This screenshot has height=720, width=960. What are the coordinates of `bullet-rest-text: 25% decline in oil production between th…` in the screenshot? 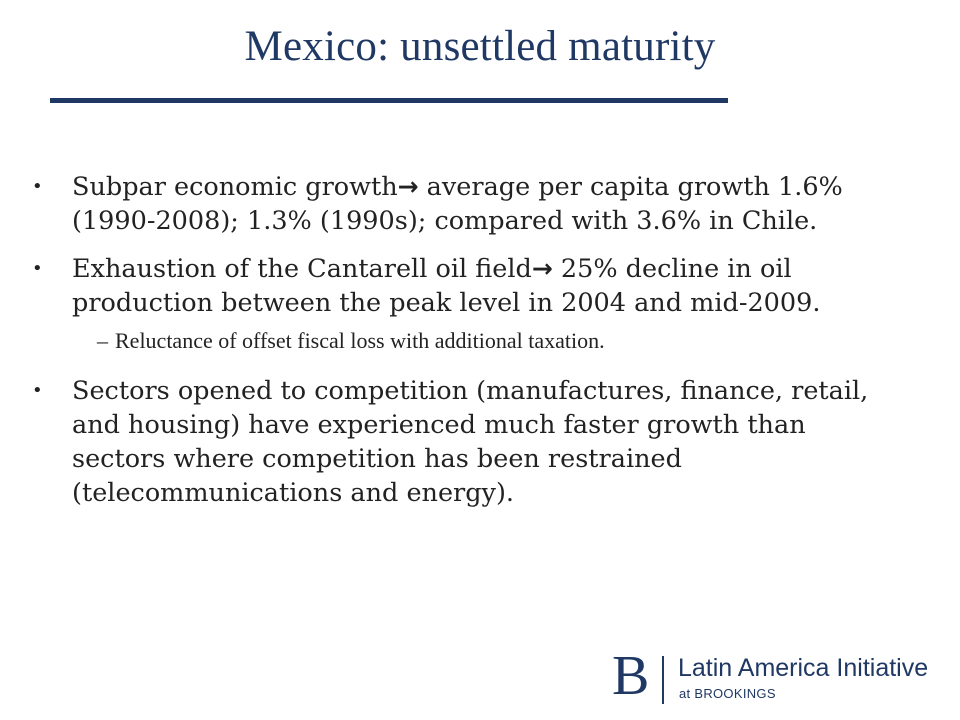 It's located at (446, 286).